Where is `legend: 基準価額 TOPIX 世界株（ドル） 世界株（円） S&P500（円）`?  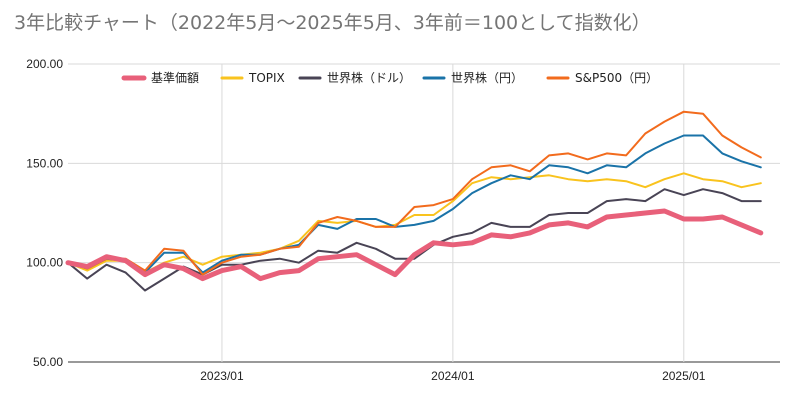
legend: 基準価額 TOPIX 世界株（ドル） 世界株（円） S&P500（円） is located at coordinates (389, 77).